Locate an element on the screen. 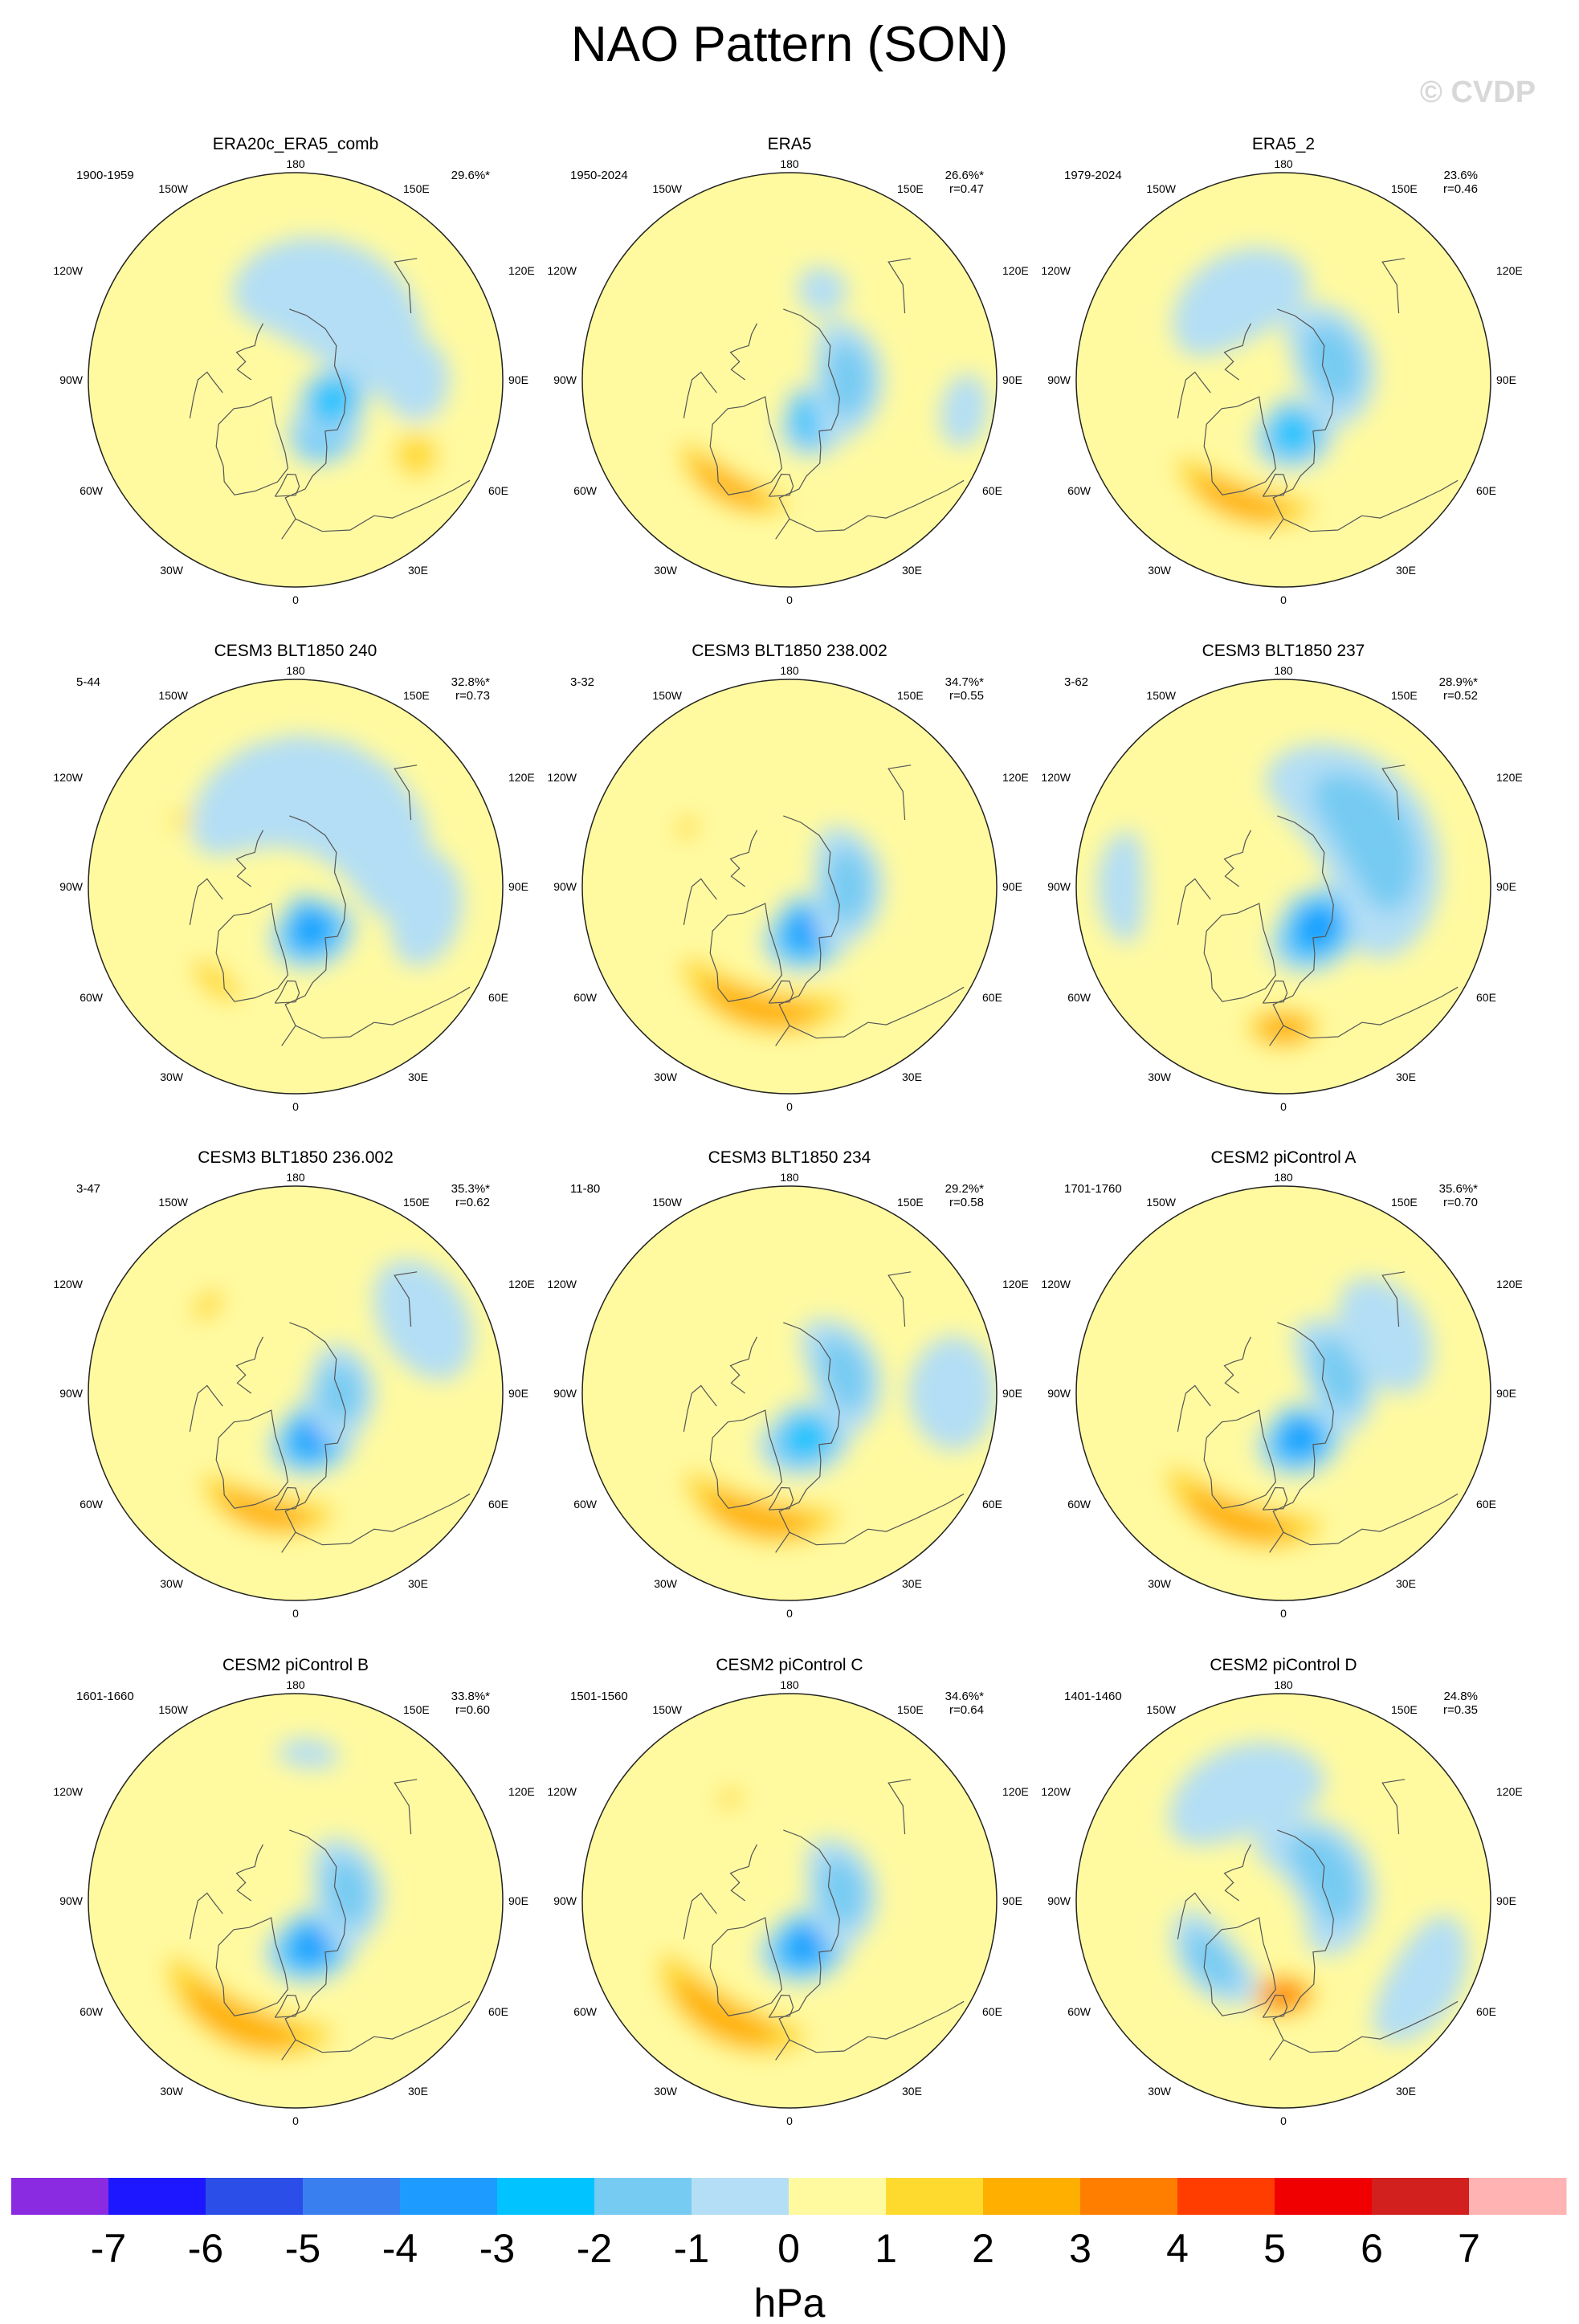  panel-period: 1401-1460 is located at coordinates (1093, 1697).